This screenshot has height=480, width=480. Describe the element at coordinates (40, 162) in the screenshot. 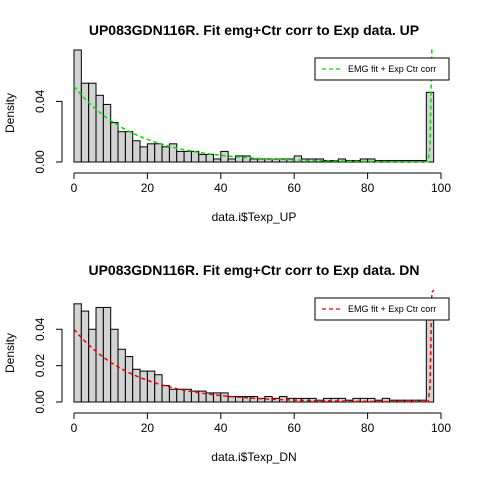

I see `y-tick-label-up: 0.00` at that location.